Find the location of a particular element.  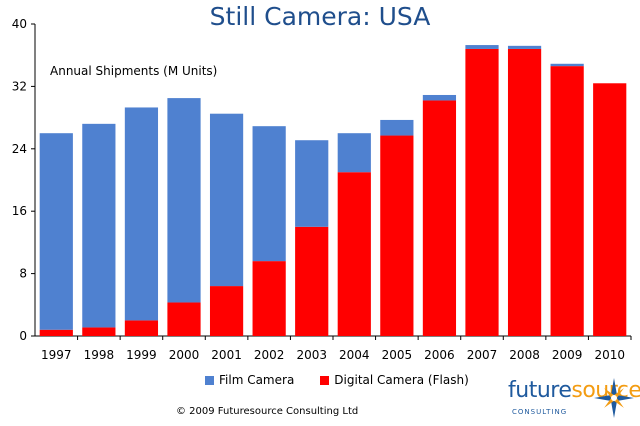

bar-digital-2002 is located at coordinates (269, 298).